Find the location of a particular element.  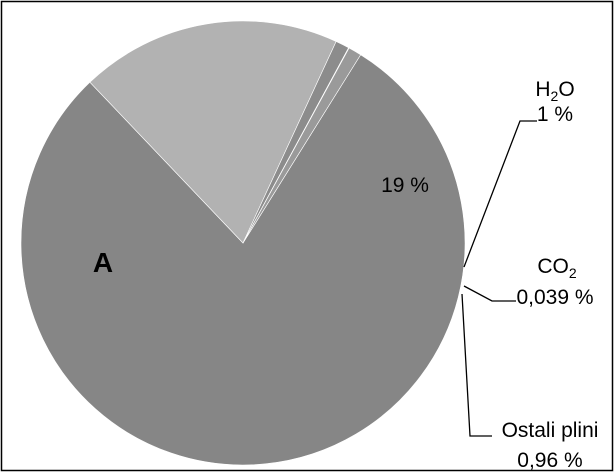

slice-label-a: A is located at coordinates (103, 262).